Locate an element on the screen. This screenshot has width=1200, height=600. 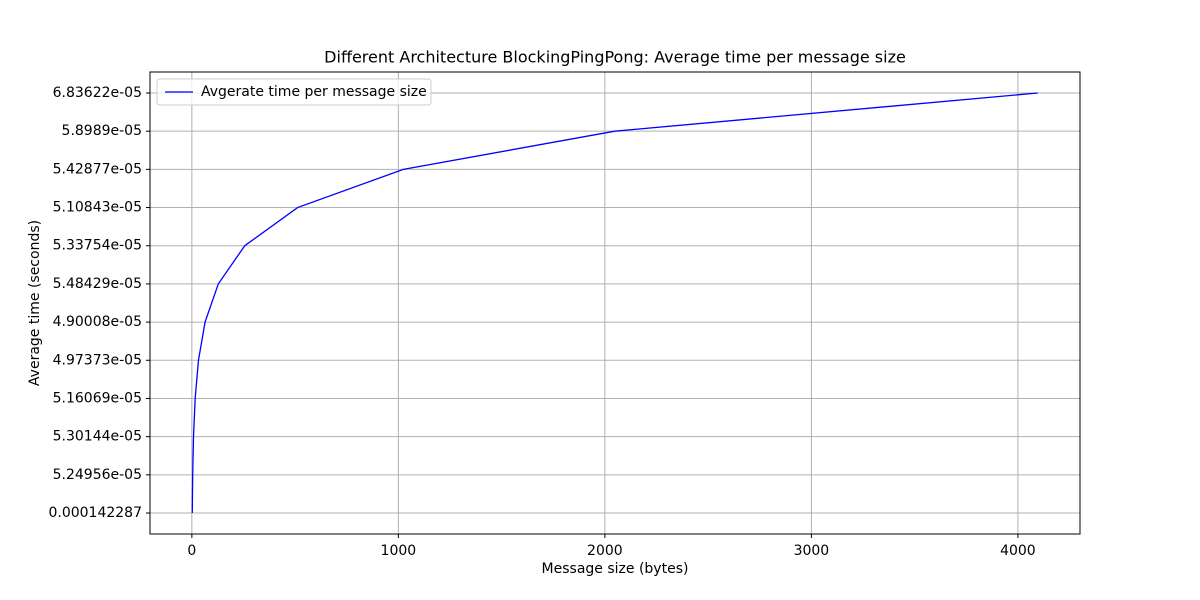
y-tick-label: 6.83622e-05 is located at coordinates (97, 93).